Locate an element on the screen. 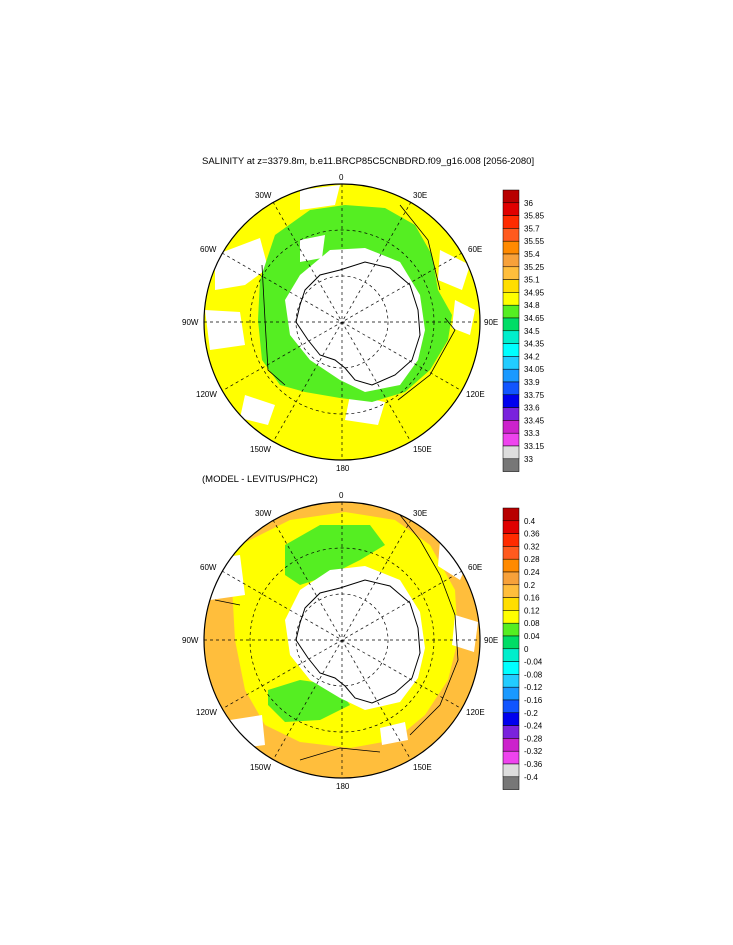 This screenshot has height=945, width=733. top-label-120w: 120W is located at coordinates (206, 394).